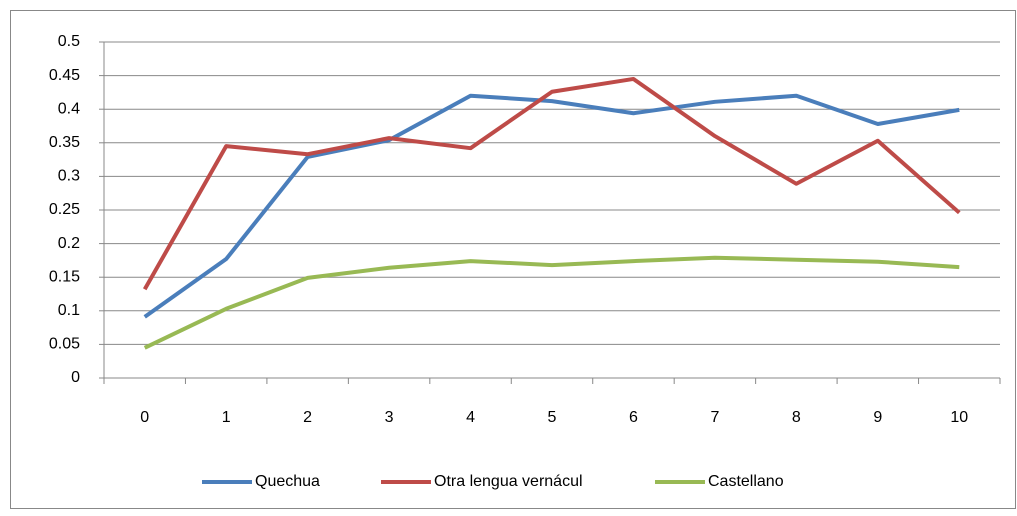 The height and width of the screenshot is (516, 1017). What do you see at coordinates (226, 417) in the screenshot?
I see `x-tick-label: 1` at bounding box center [226, 417].